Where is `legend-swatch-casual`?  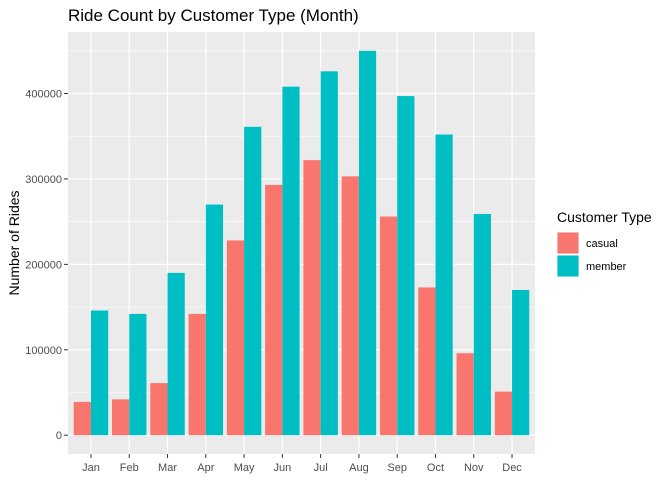 legend-swatch-casual is located at coordinates (568, 243).